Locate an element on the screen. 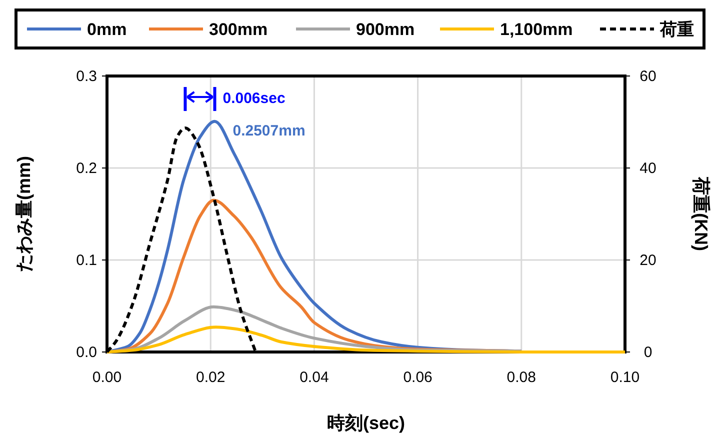 This screenshot has height=439, width=712. y2-tick-label: 20 is located at coordinates (648, 260).